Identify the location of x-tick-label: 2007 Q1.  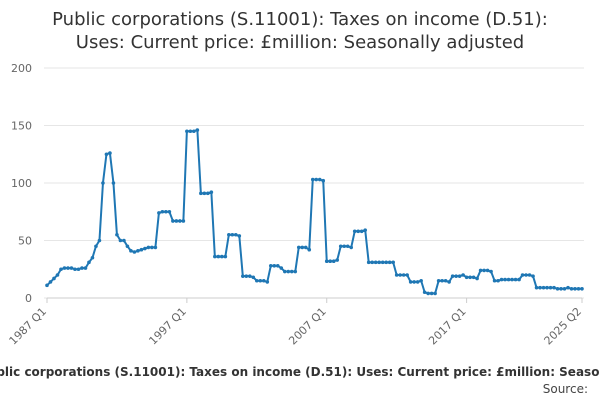
(307, 326).